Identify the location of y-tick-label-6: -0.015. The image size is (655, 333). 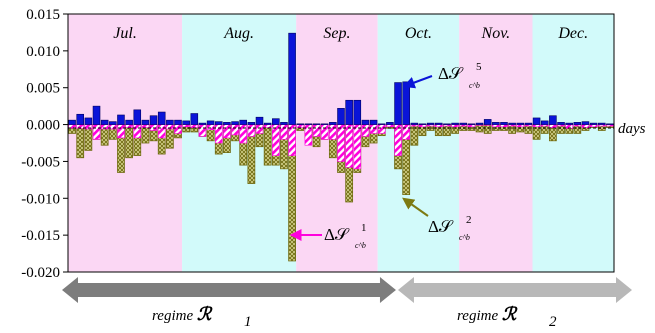
(40, 236).